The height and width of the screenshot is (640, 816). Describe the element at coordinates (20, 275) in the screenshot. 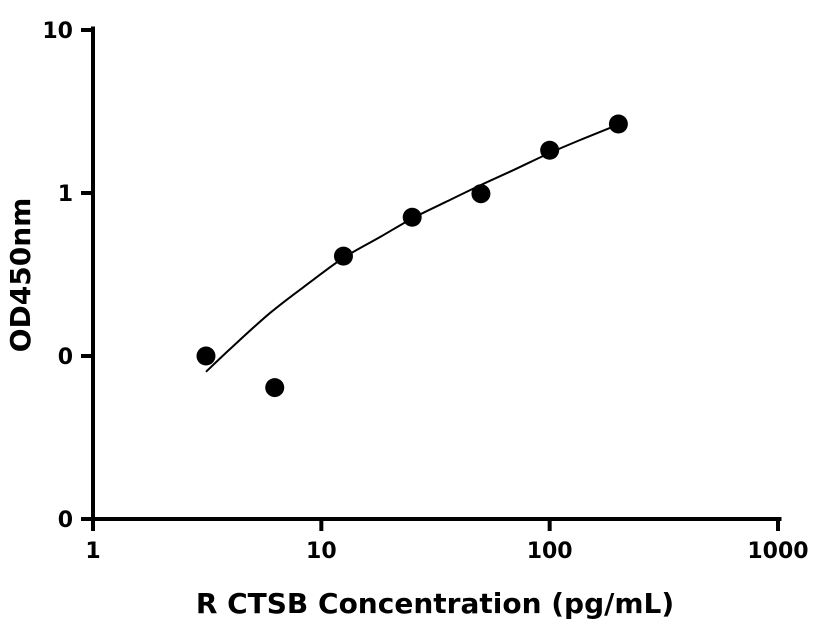

I see `y-axis-title: OD450nm` at that location.